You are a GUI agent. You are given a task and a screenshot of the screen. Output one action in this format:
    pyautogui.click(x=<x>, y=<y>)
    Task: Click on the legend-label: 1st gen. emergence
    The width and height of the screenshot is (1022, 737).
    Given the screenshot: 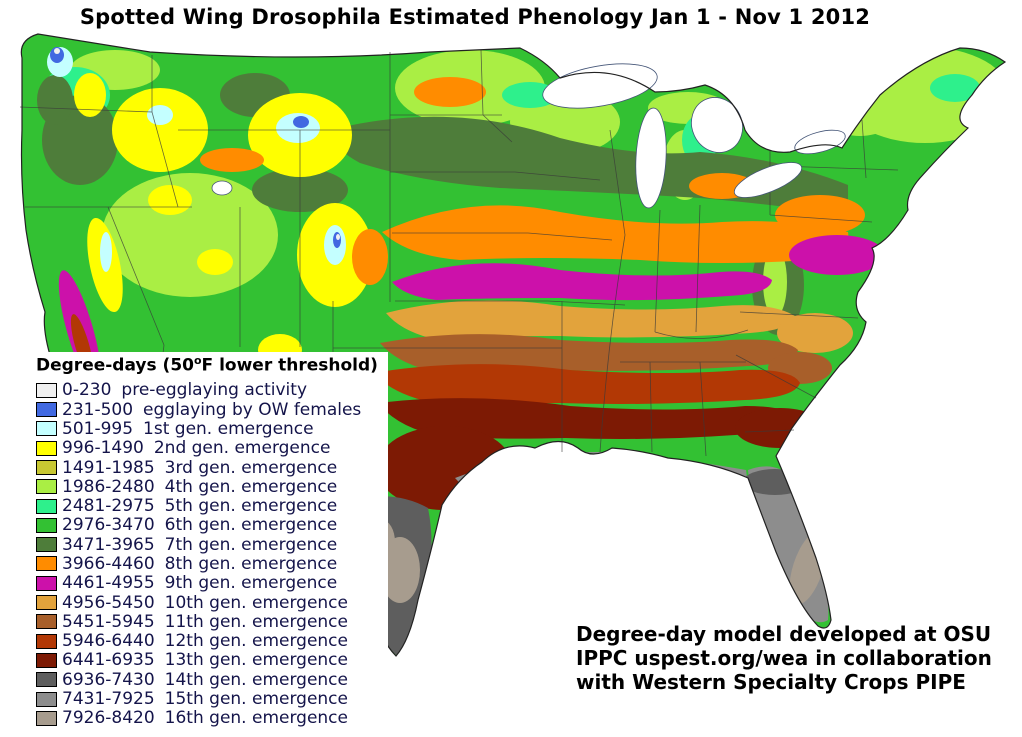 What is the action you would take?
    pyautogui.click(x=228, y=428)
    